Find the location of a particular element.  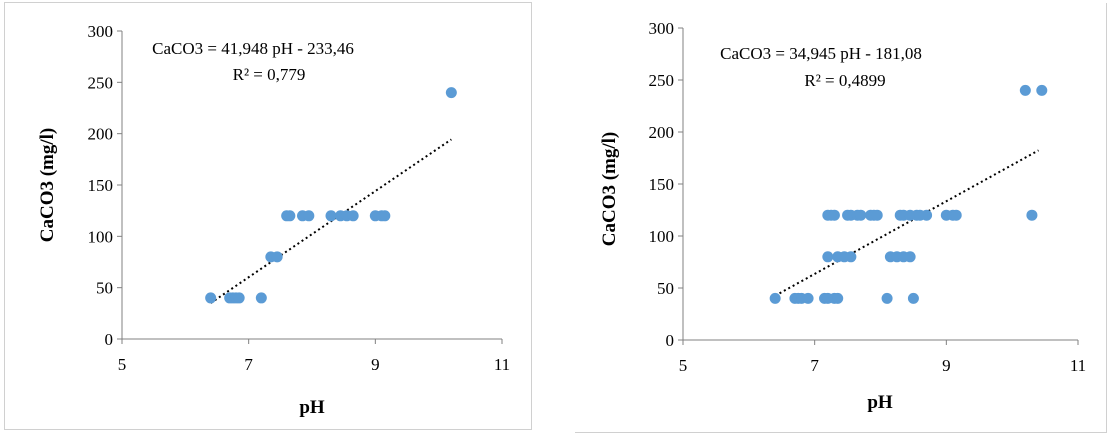

r-squared-label: R² = 0,779 is located at coordinates (269, 74).